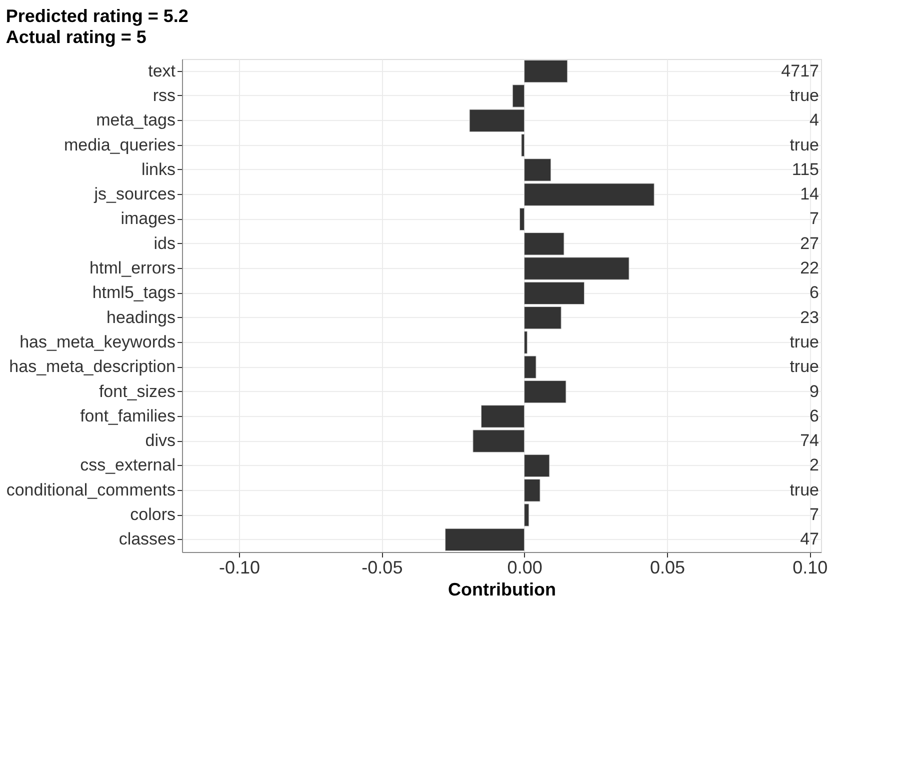  I want to click on annotation: 115, so click(805, 169).